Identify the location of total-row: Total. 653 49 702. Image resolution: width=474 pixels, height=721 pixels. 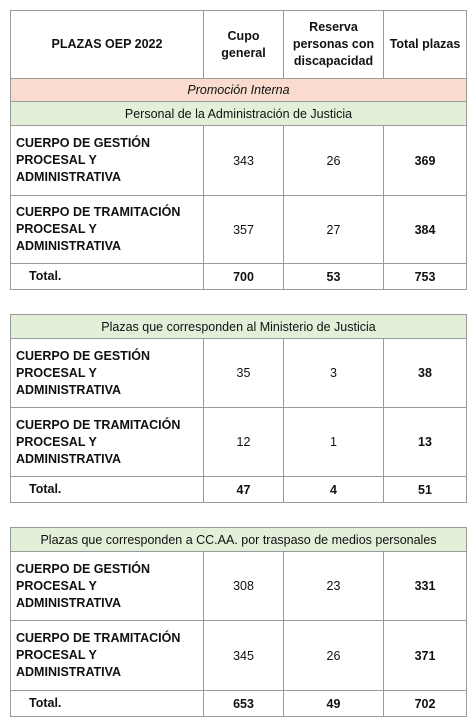
(238, 703).